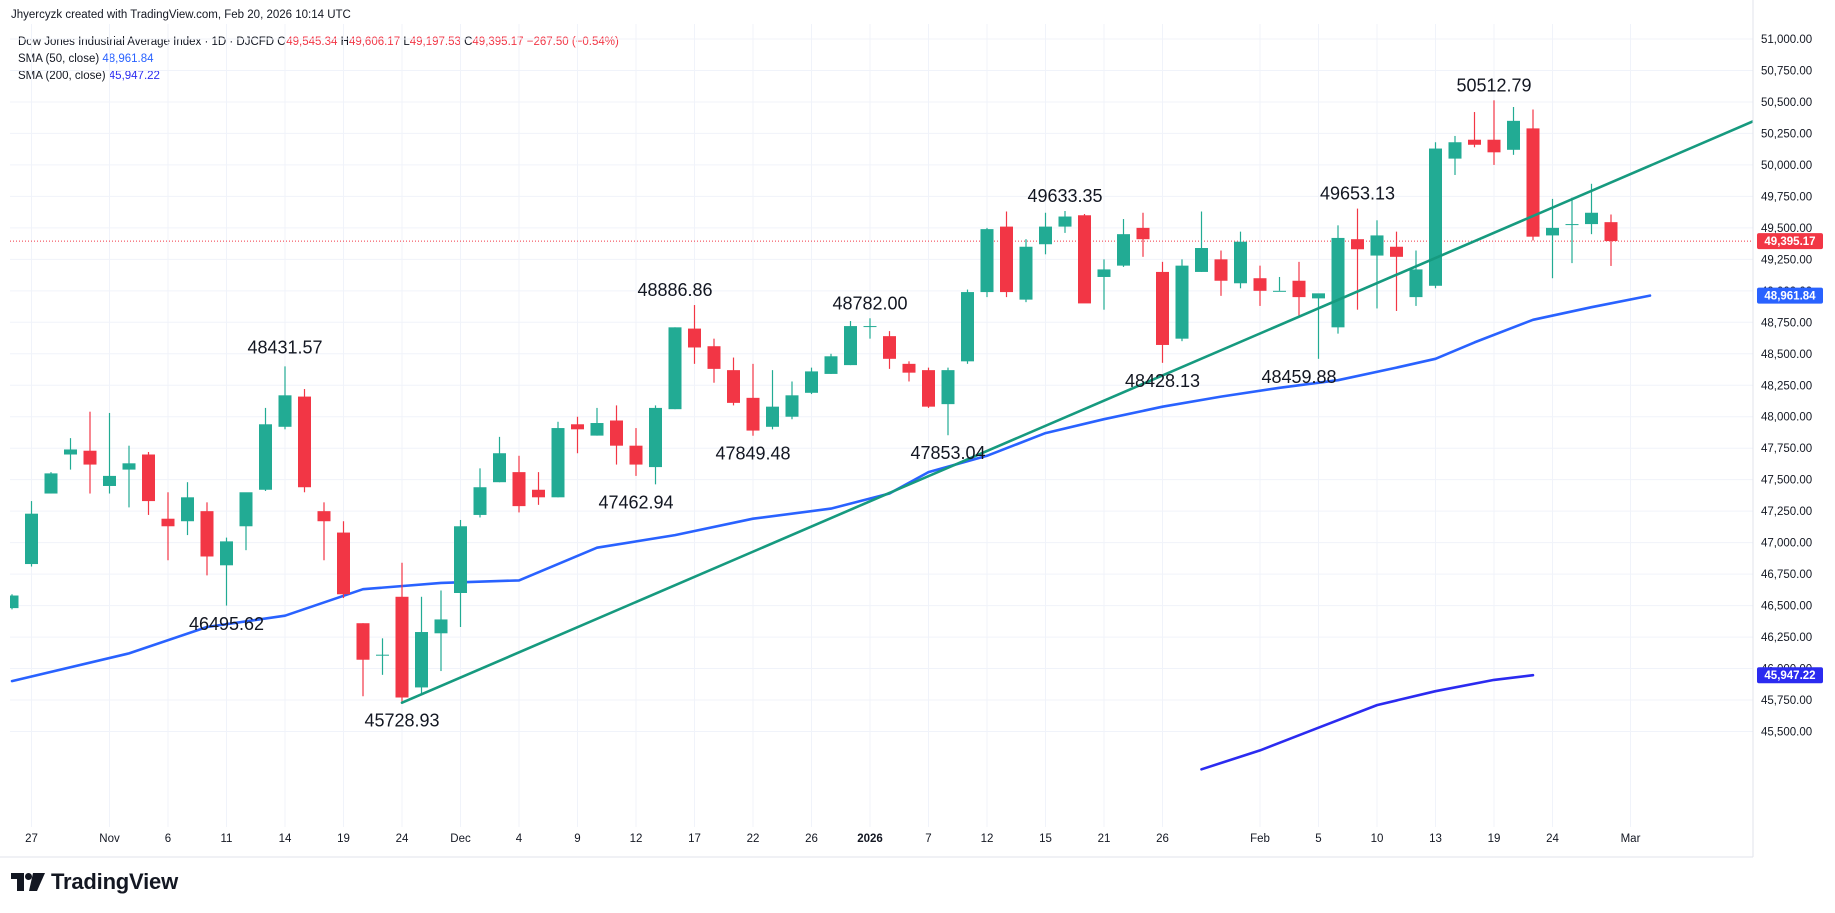 The width and height of the screenshot is (1835, 913). Describe the element at coordinates (86, 59) in the screenshot. I see `sma50-legend: SMA (50, close) 48,961.84` at that location.